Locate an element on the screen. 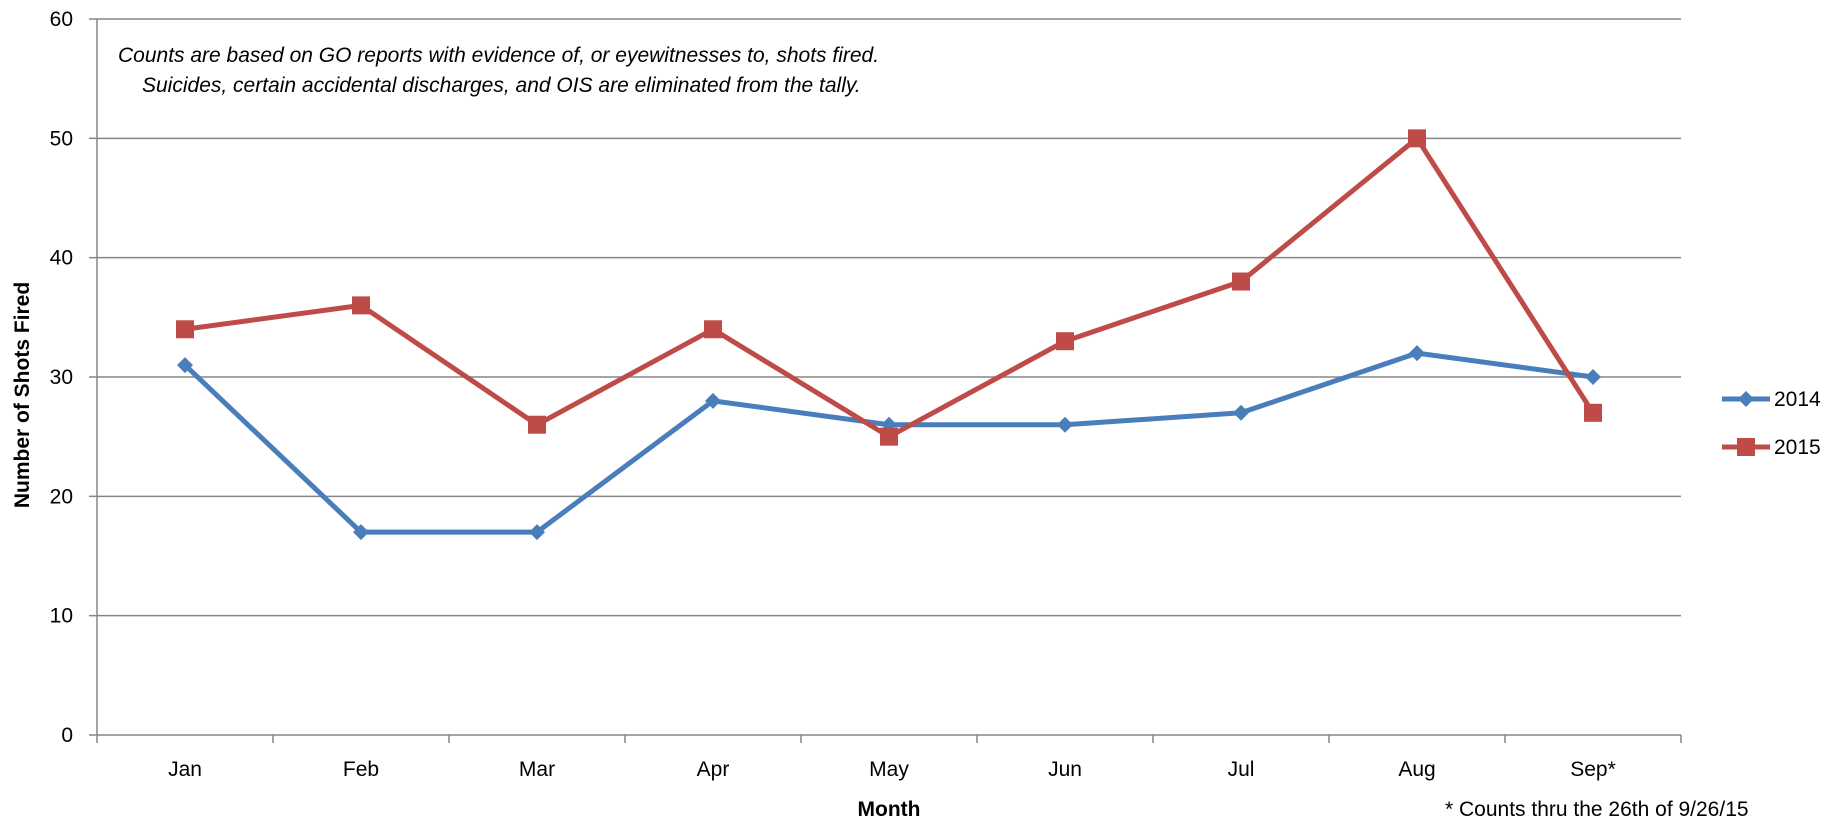 The image size is (1837, 820). point-2015-Sep is located at coordinates (1593, 412).